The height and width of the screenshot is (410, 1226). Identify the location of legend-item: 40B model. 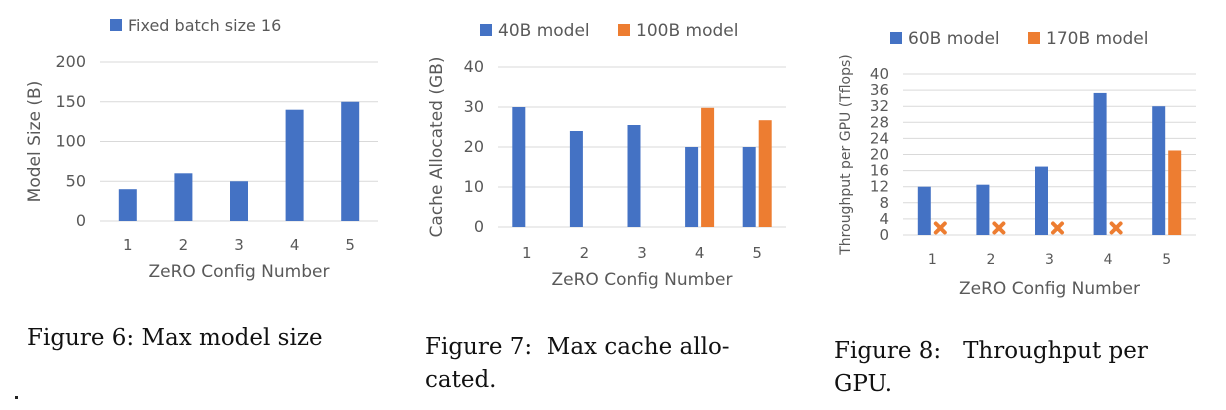
(535, 31).